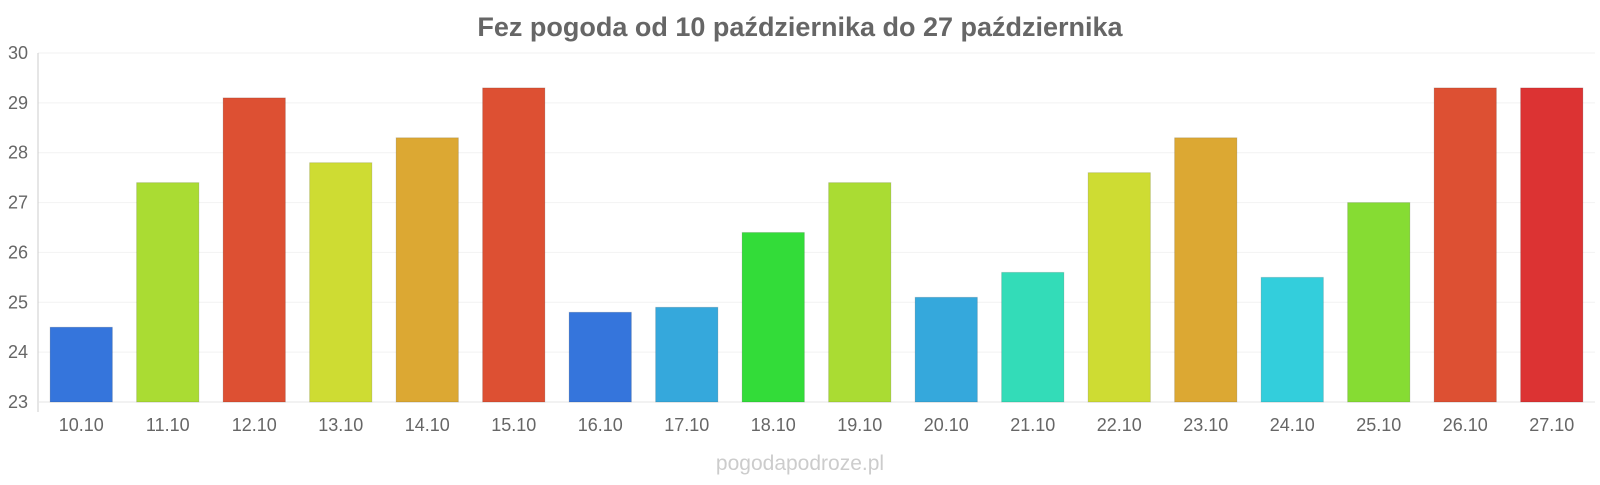 The height and width of the screenshot is (485, 1600). What do you see at coordinates (1119, 425) in the screenshot?
I see `x-tick-label: 22.10` at bounding box center [1119, 425].